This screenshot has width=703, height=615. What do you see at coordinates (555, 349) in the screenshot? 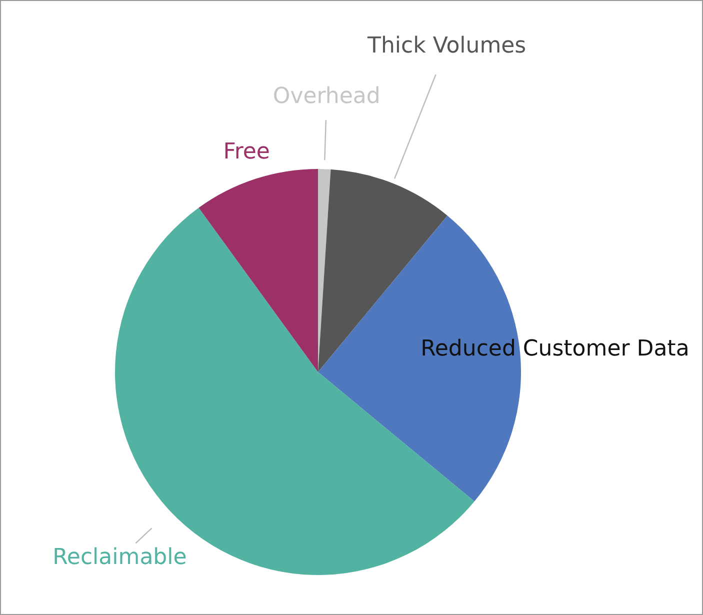
I see `slice-label: Reduced Customer Data` at bounding box center [555, 349].